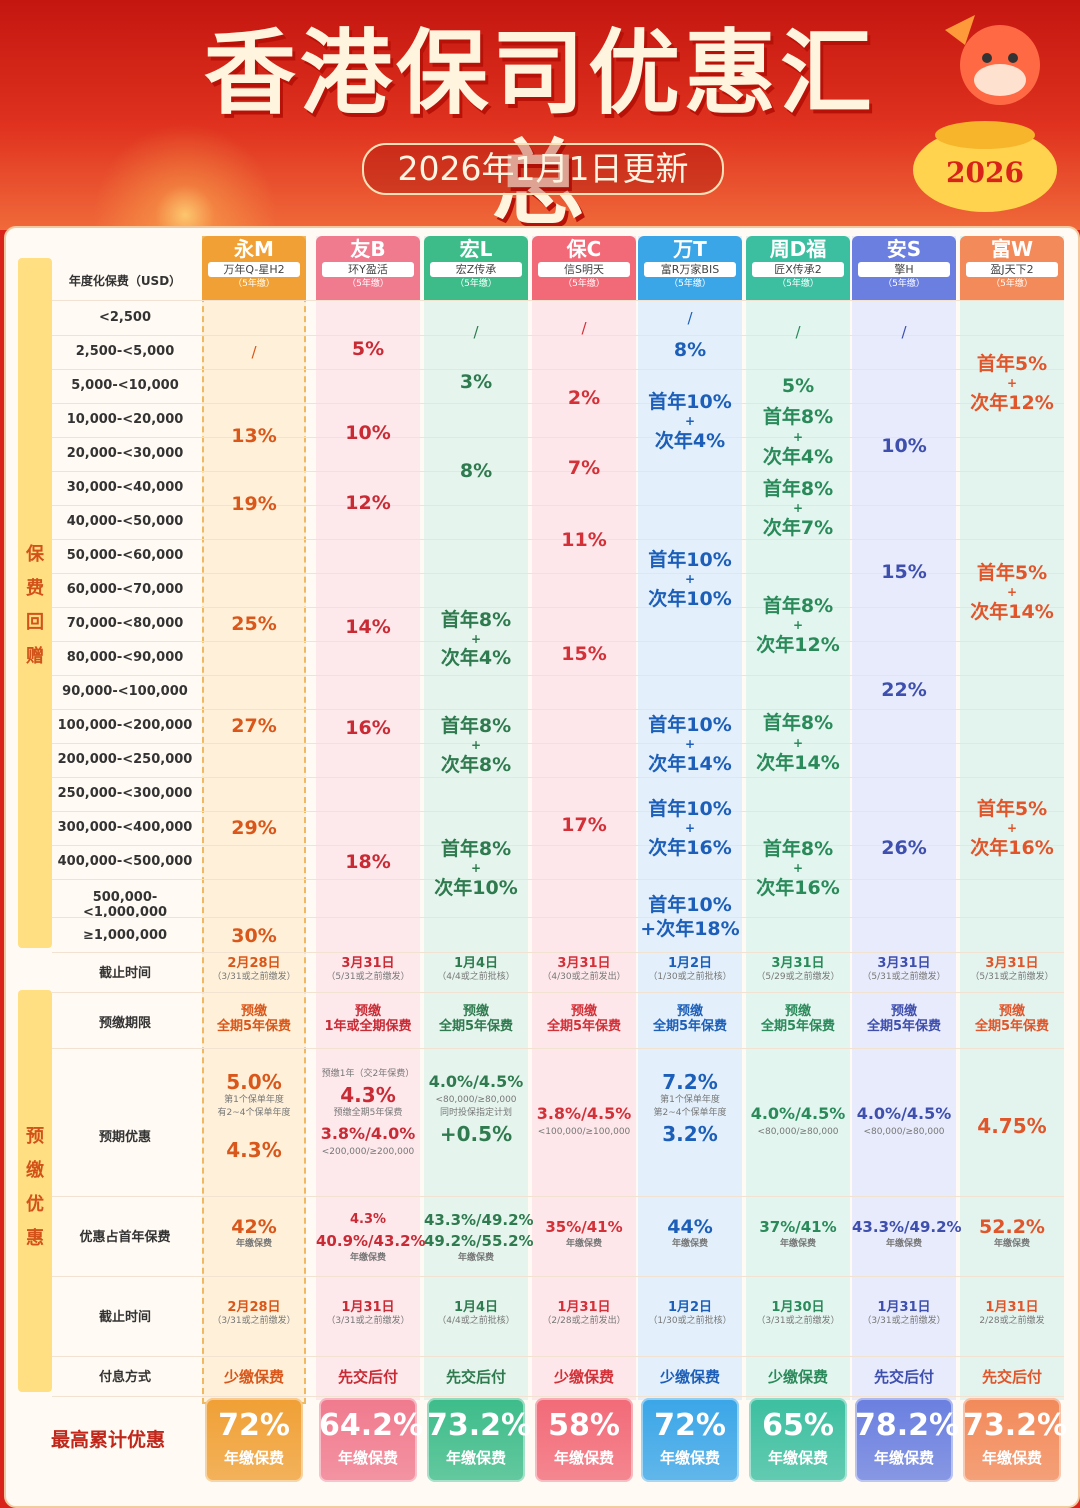  What do you see at coordinates (125, 905) in the screenshot?
I see `premium-tier-label: 500,000-<1,000,000` at bounding box center [125, 905].